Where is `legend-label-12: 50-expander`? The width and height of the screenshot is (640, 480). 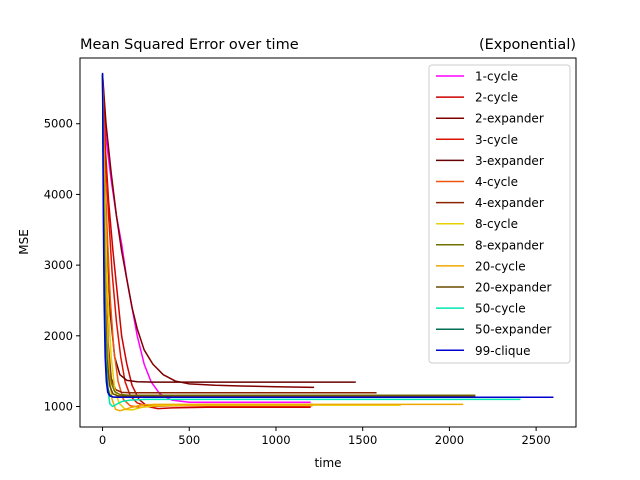 legend-label-12: 50-expander is located at coordinates (513, 330).